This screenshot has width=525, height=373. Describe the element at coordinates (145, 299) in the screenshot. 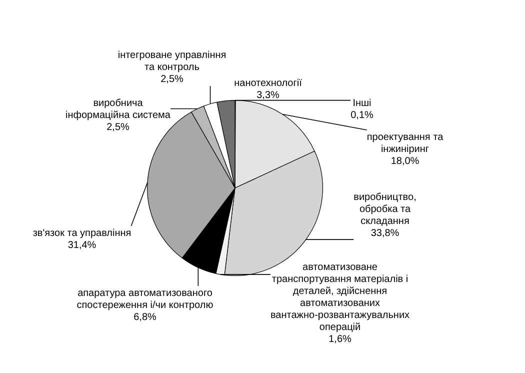

I see `slice-label: апаратура автоматизованого спостереження і/чи контролю` at that location.